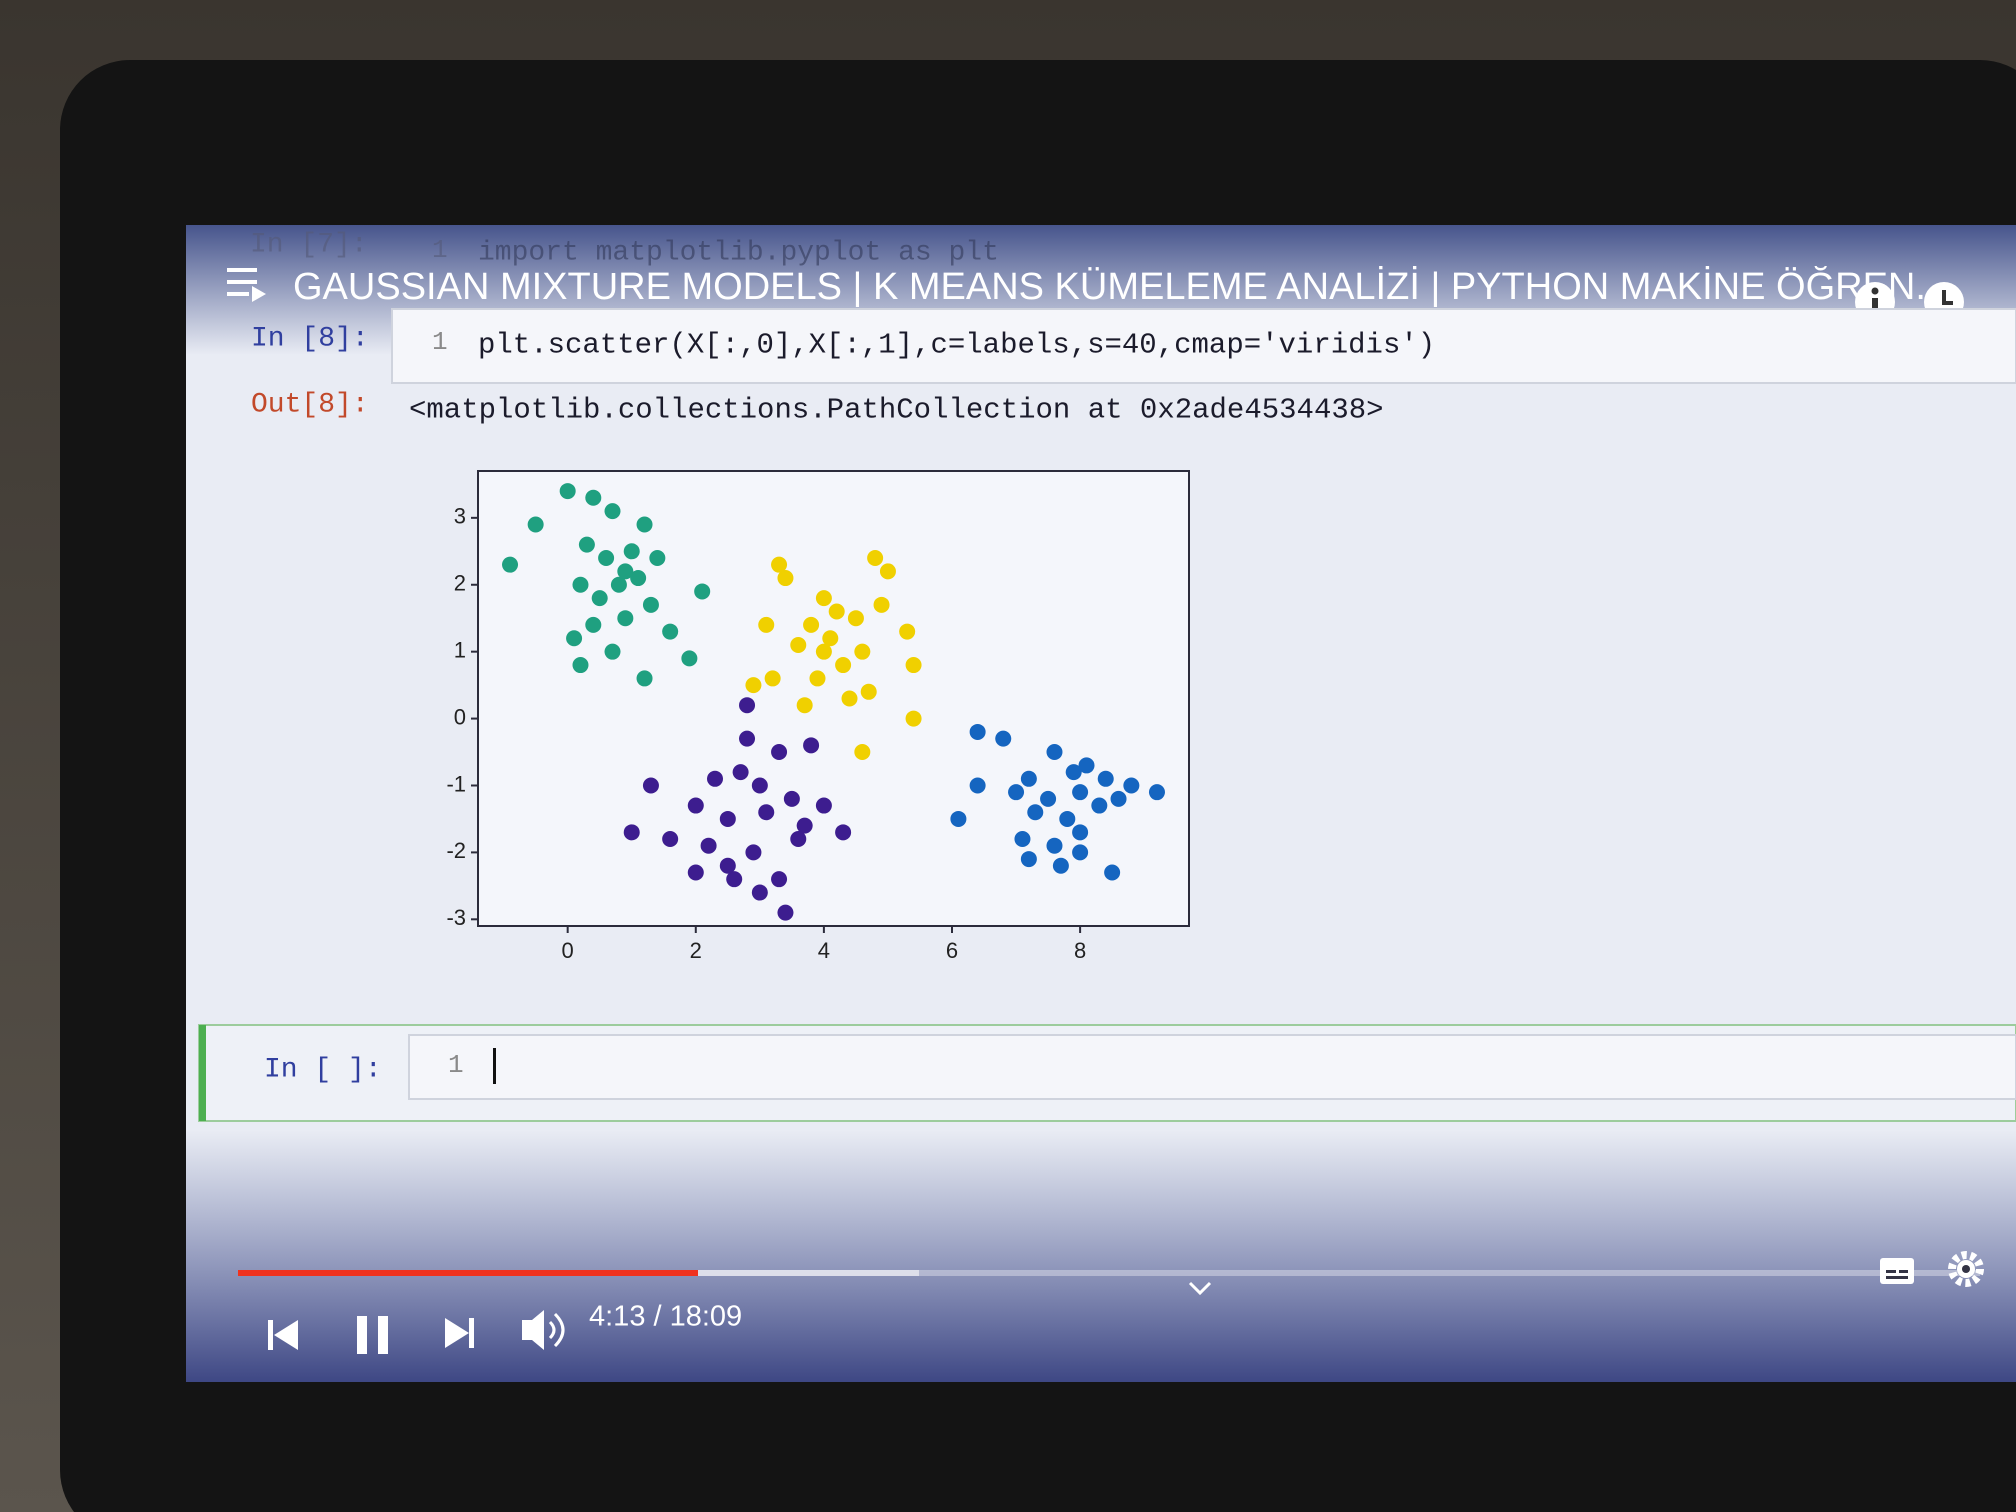 This screenshot has height=1512, width=2016. I want to click on menu-icon, so click(246, 285).